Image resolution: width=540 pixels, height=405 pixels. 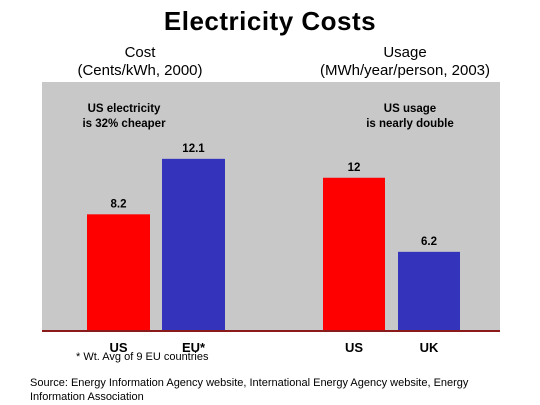 I want to click on cost-value-label: 8.2, so click(x=119, y=204).